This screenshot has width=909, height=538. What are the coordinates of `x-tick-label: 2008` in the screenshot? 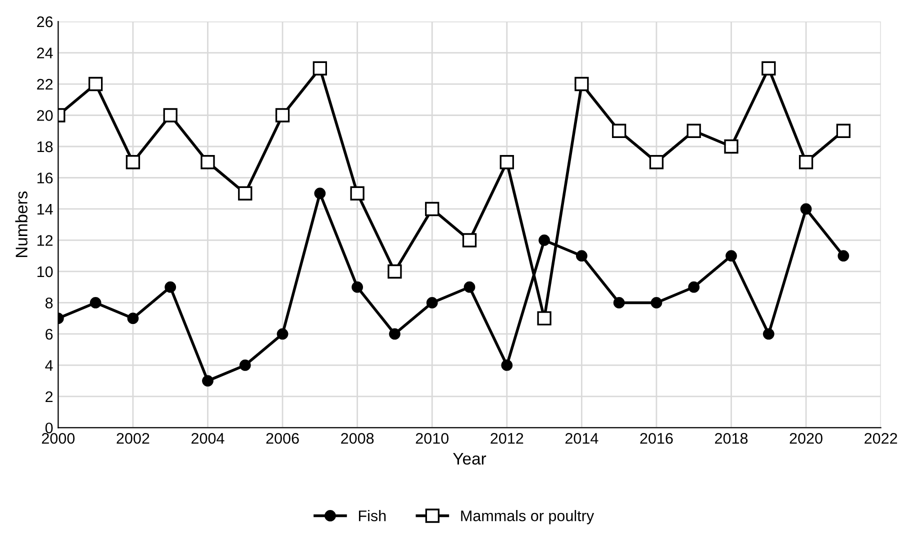 It's located at (357, 438).